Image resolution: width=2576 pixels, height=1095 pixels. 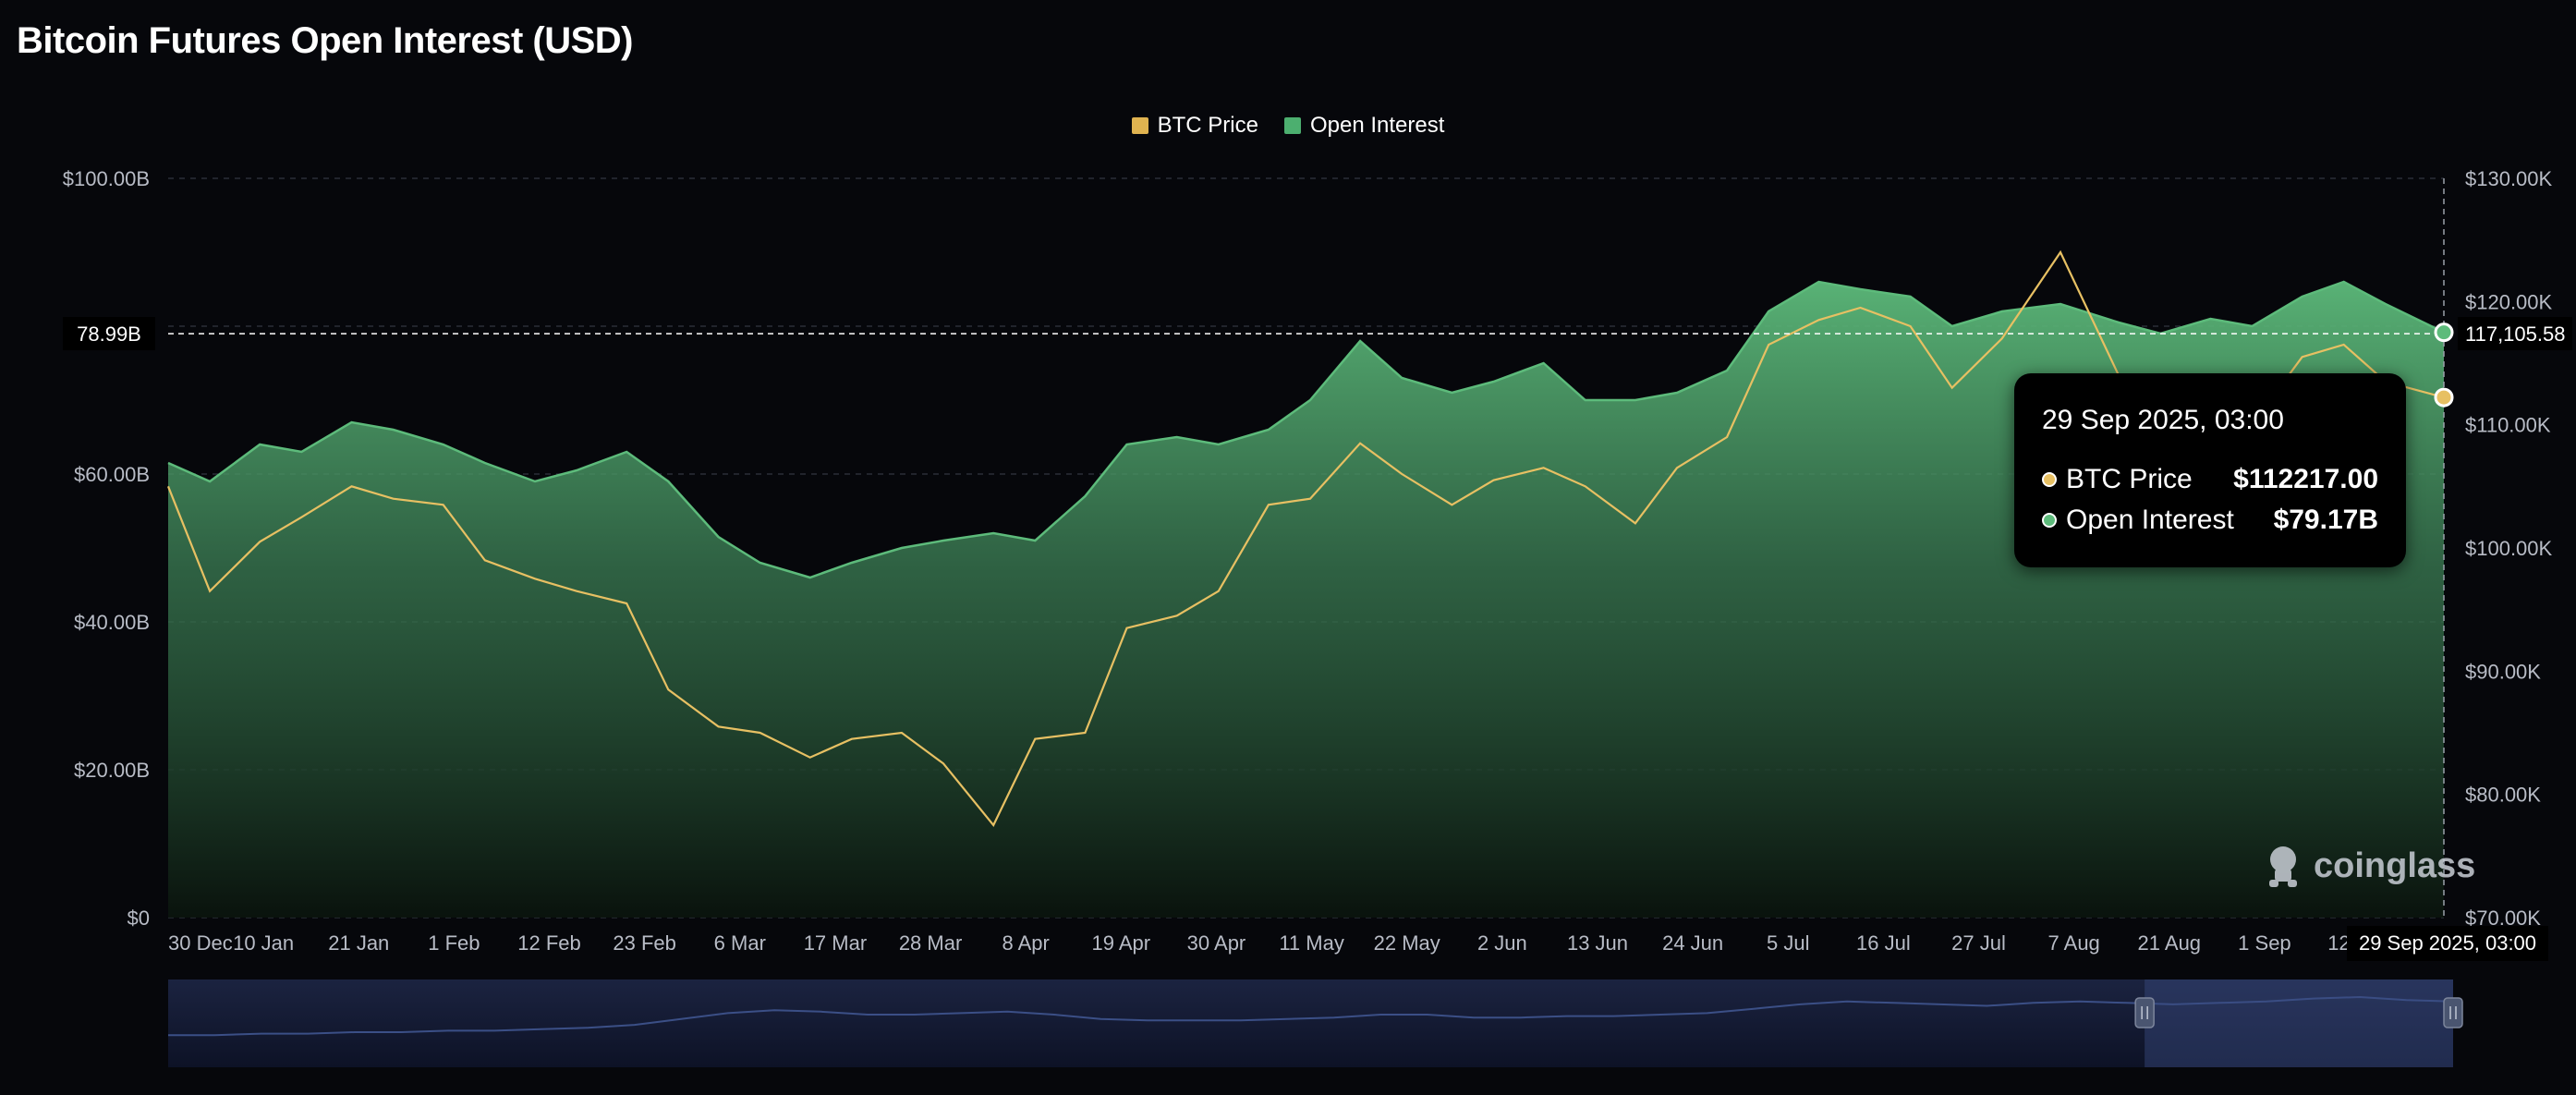 I want to click on page-title: Bitcoin Futures Open Interest (USD), so click(x=325, y=41).